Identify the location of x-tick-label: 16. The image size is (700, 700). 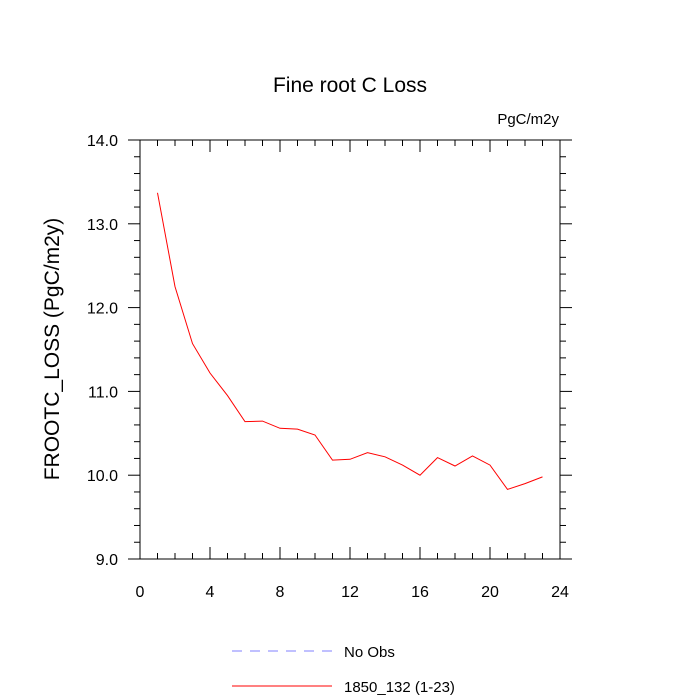
(420, 592).